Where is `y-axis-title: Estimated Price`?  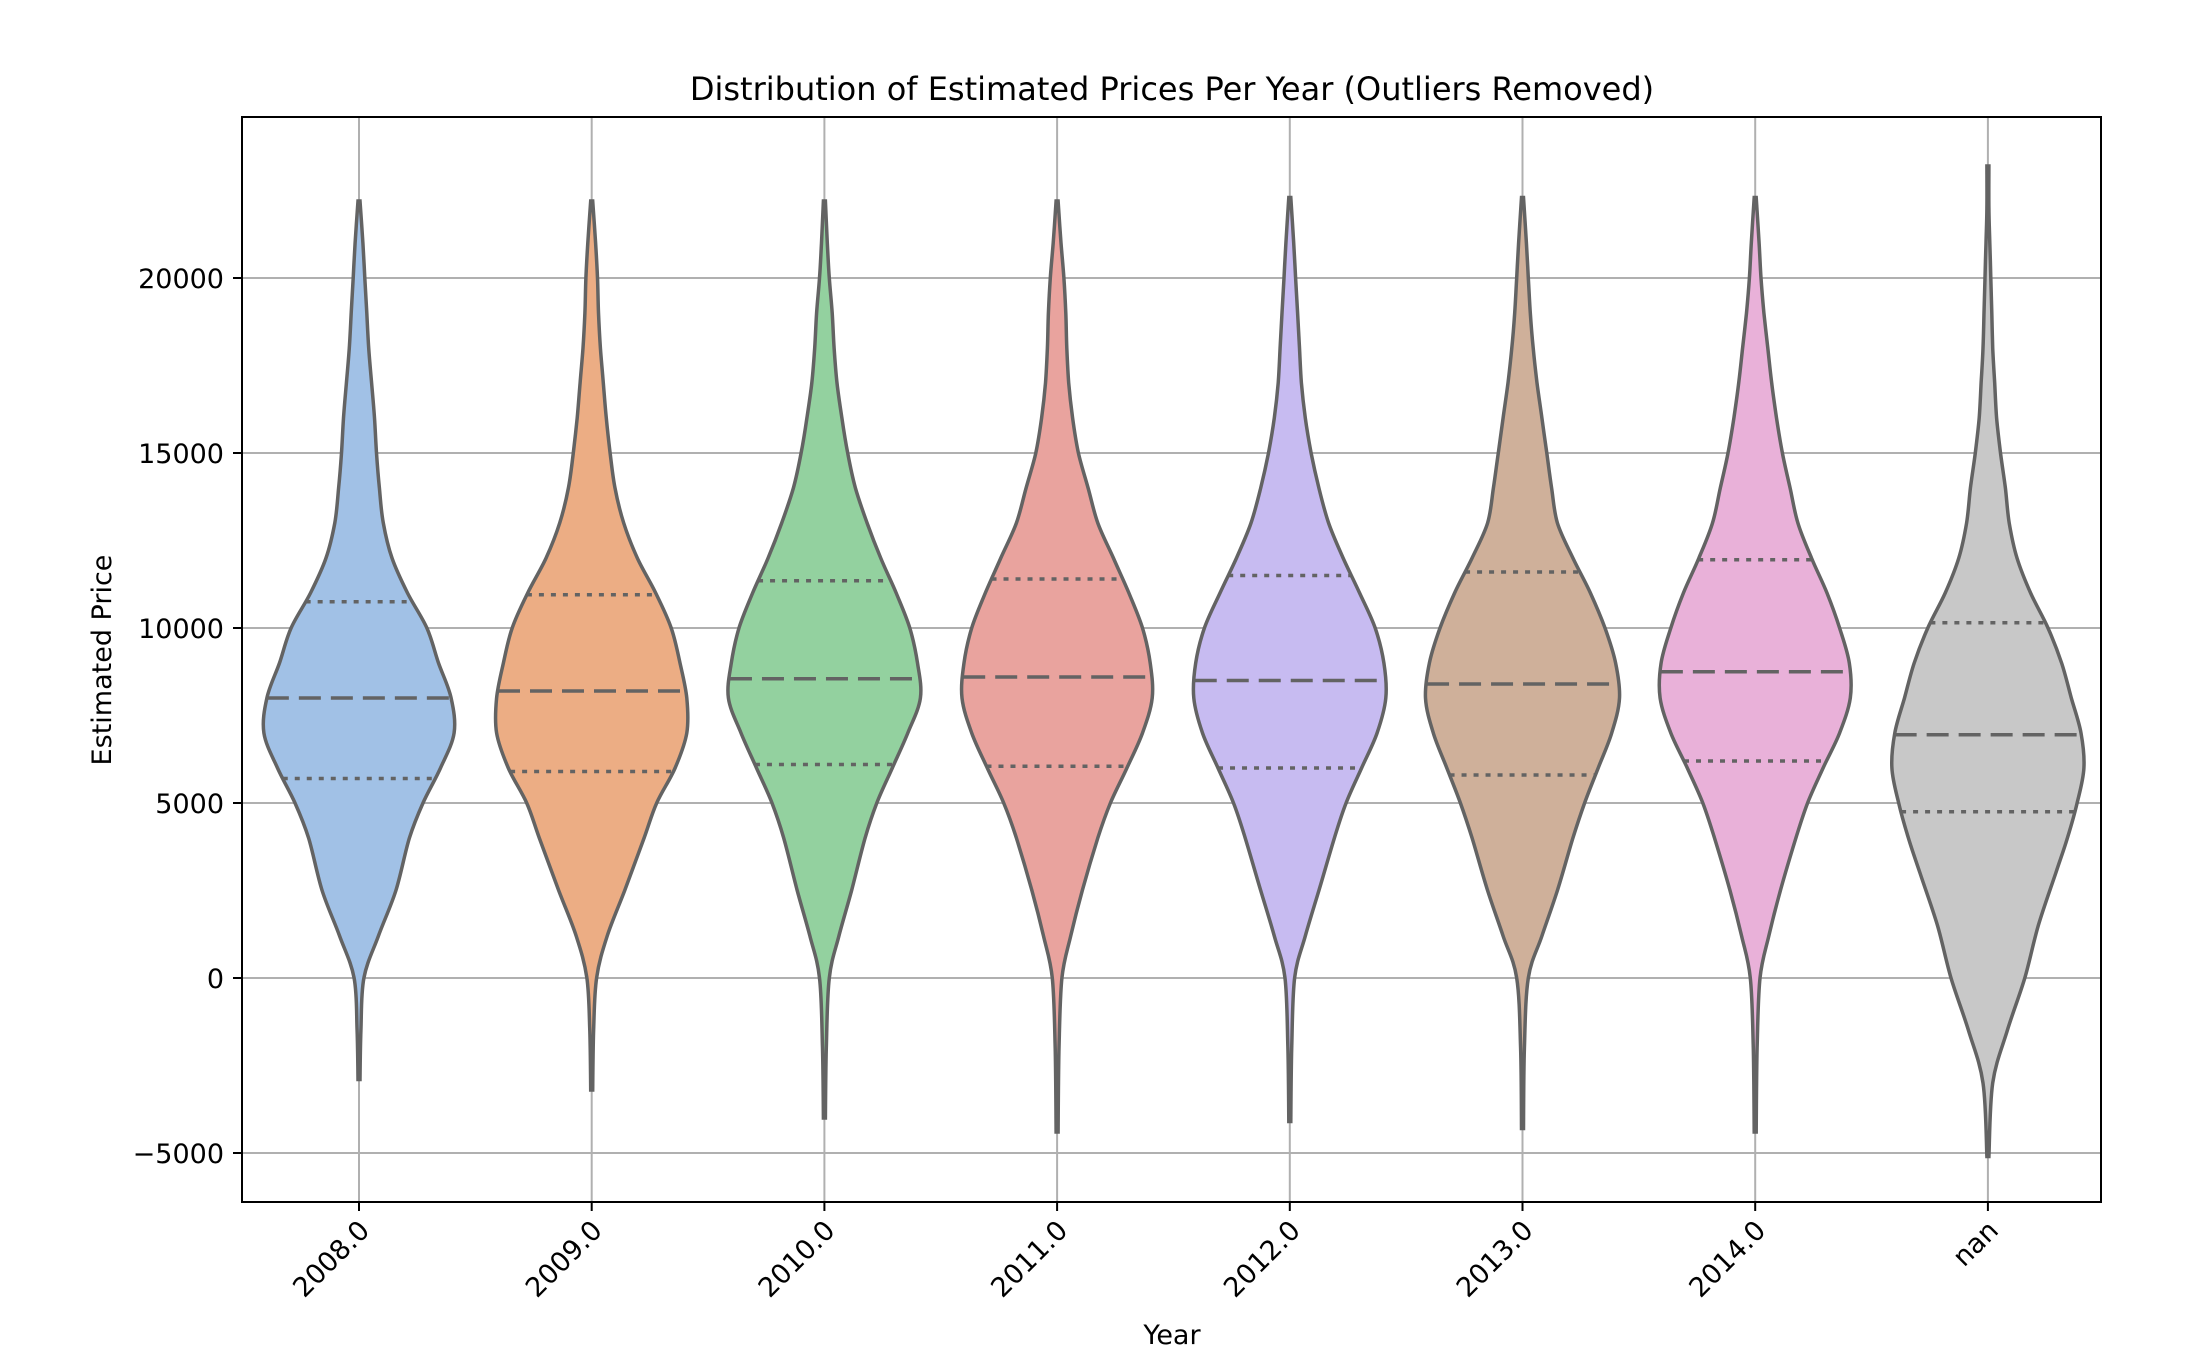
y-axis-title: Estimated Price is located at coordinates (102, 660).